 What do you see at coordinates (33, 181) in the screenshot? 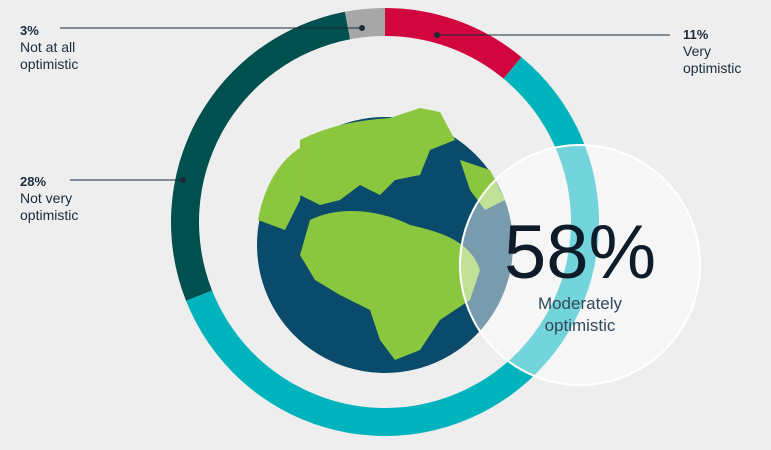
I see `segment-value: 28%` at bounding box center [33, 181].